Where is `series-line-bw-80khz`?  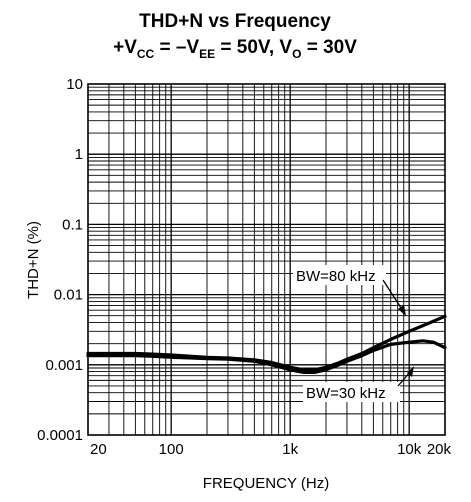
series-line-bw-80khz is located at coordinates (266, 343).